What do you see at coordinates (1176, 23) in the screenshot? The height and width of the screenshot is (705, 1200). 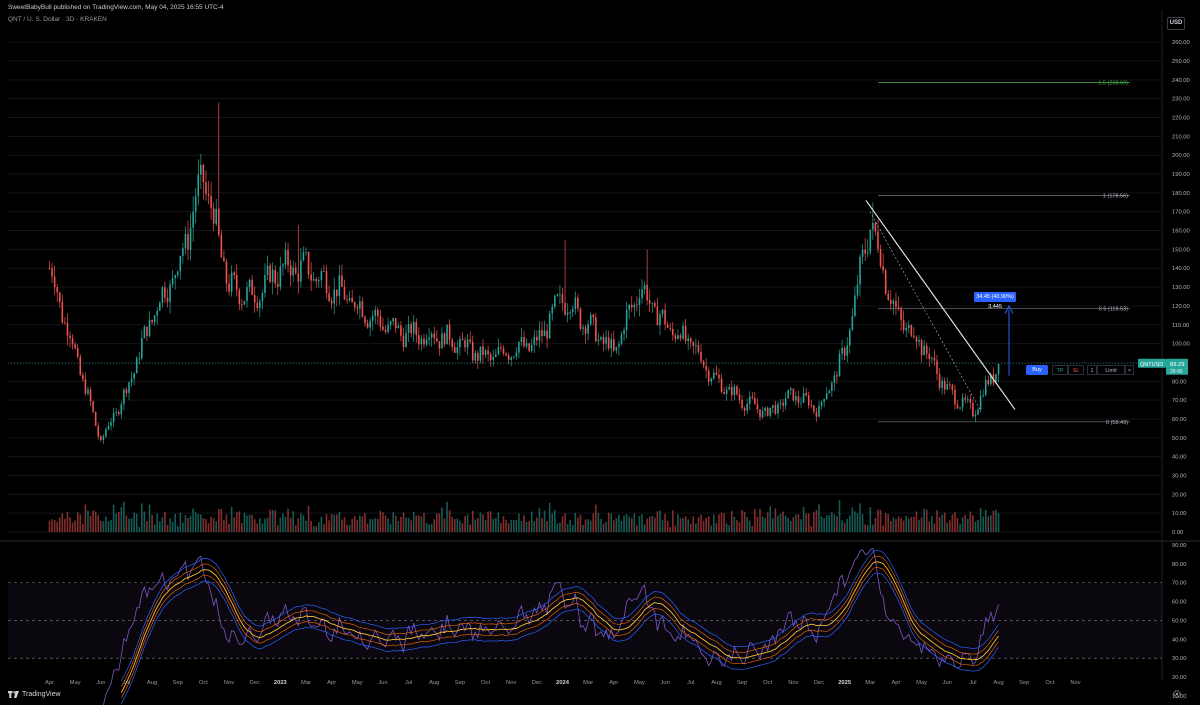 I see `currency-button: USD` at bounding box center [1176, 23].